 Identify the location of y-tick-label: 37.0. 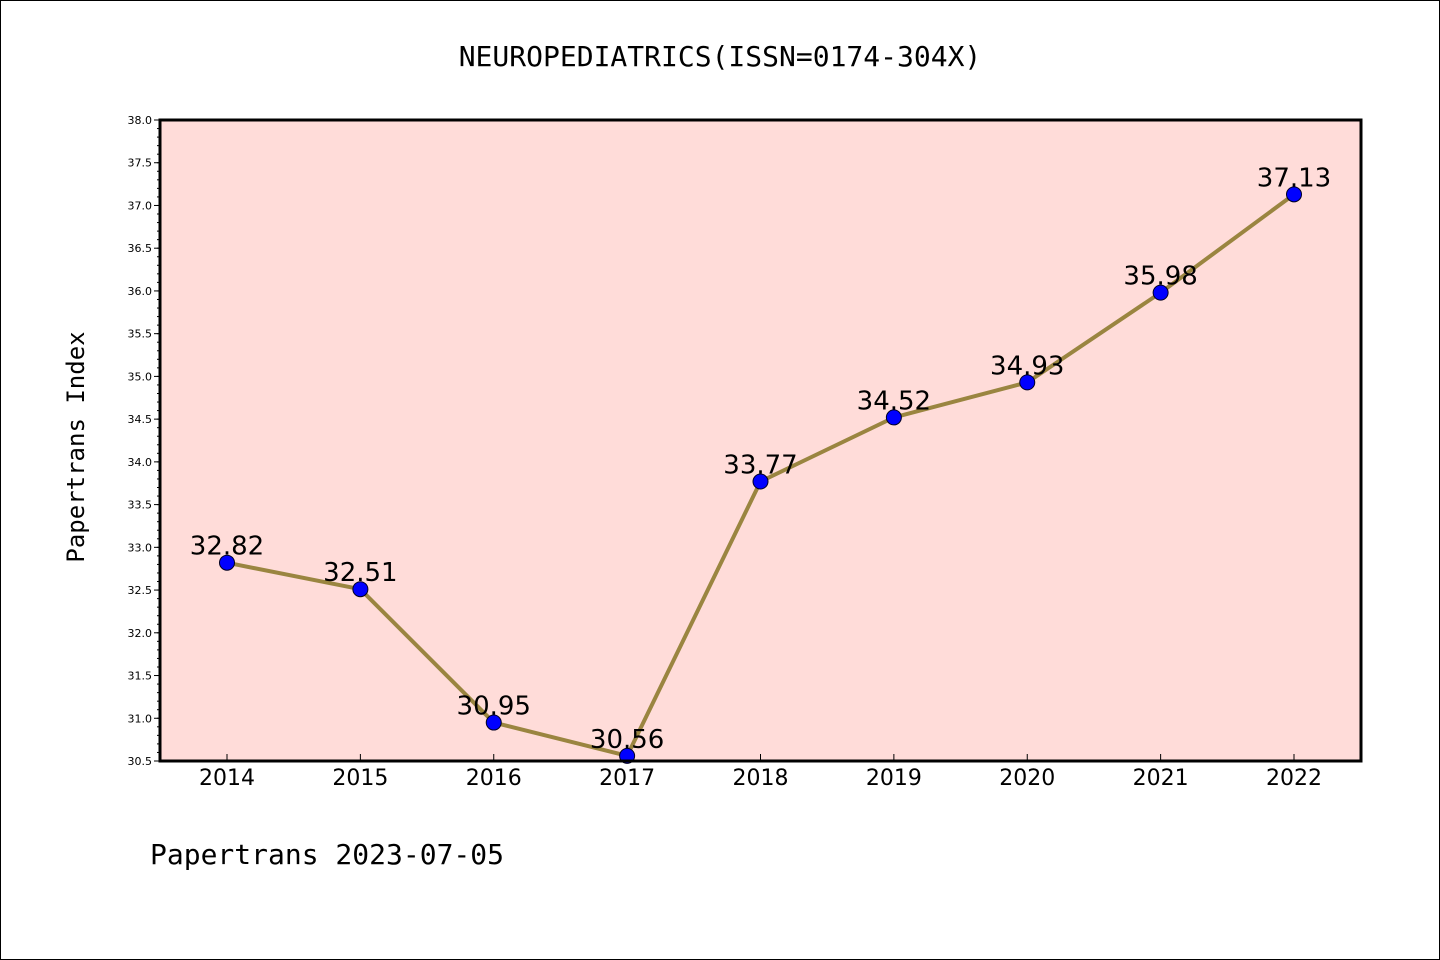
(140, 205).